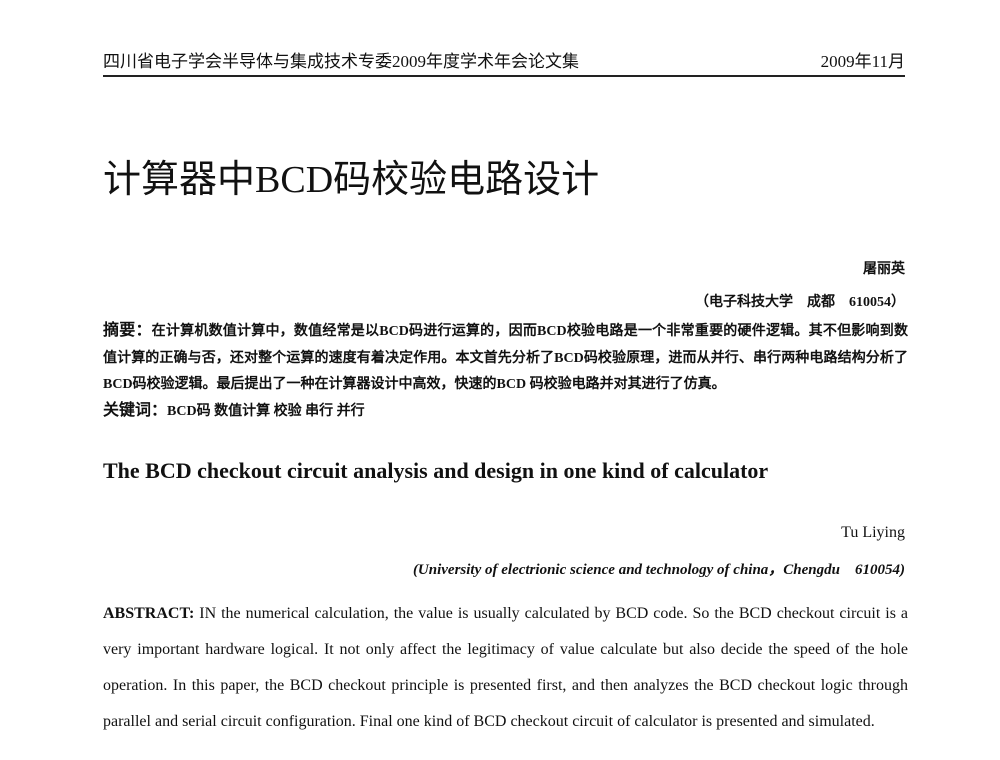 The width and height of the screenshot is (1000, 760). What do you see at coordinates (266, 411) in the screenshot?
I see `keywords-cn-text: BCD码 数值计算 校验 串行 并行` at bounding box center [266, 411].